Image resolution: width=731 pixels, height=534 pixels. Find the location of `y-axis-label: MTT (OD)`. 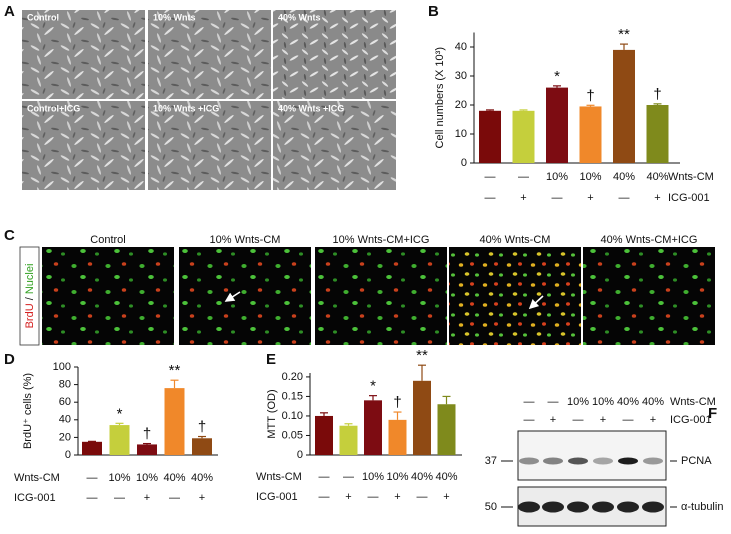

y-axis-label: MTT (OD) is located at coordinates (272, 413).